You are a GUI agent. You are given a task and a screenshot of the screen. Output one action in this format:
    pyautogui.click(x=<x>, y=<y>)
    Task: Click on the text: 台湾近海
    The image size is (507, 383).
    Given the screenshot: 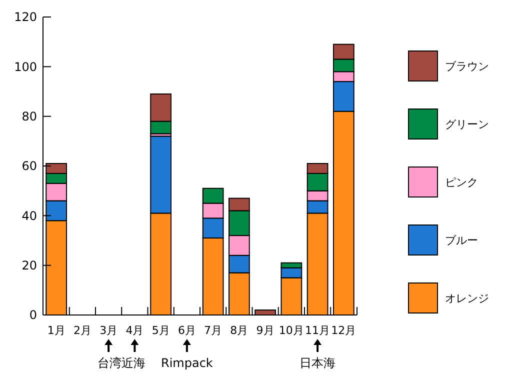 What is the action you would take?
    pyautogui.click(x=122, y=363)
    